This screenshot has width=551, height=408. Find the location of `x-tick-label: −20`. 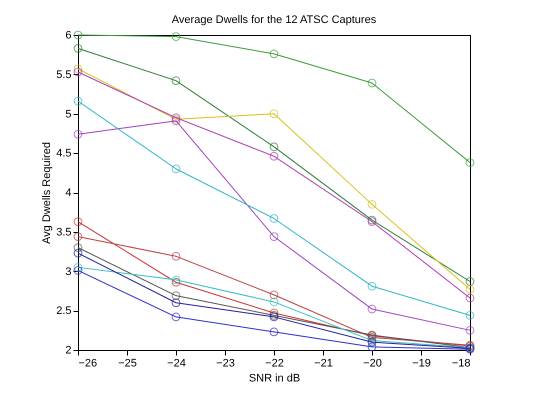

x-tick-label: −20 is located at coordinates (372, 364).